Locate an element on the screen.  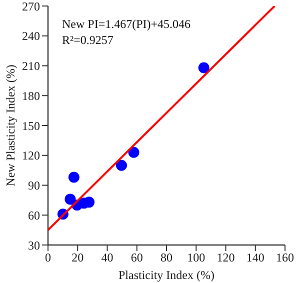
x-tick-label: 40 is located at coordinates (107, 257).